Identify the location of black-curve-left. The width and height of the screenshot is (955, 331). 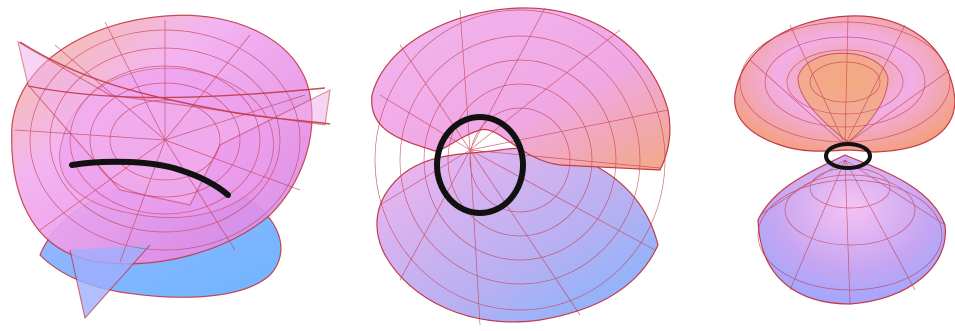
(150, 178).